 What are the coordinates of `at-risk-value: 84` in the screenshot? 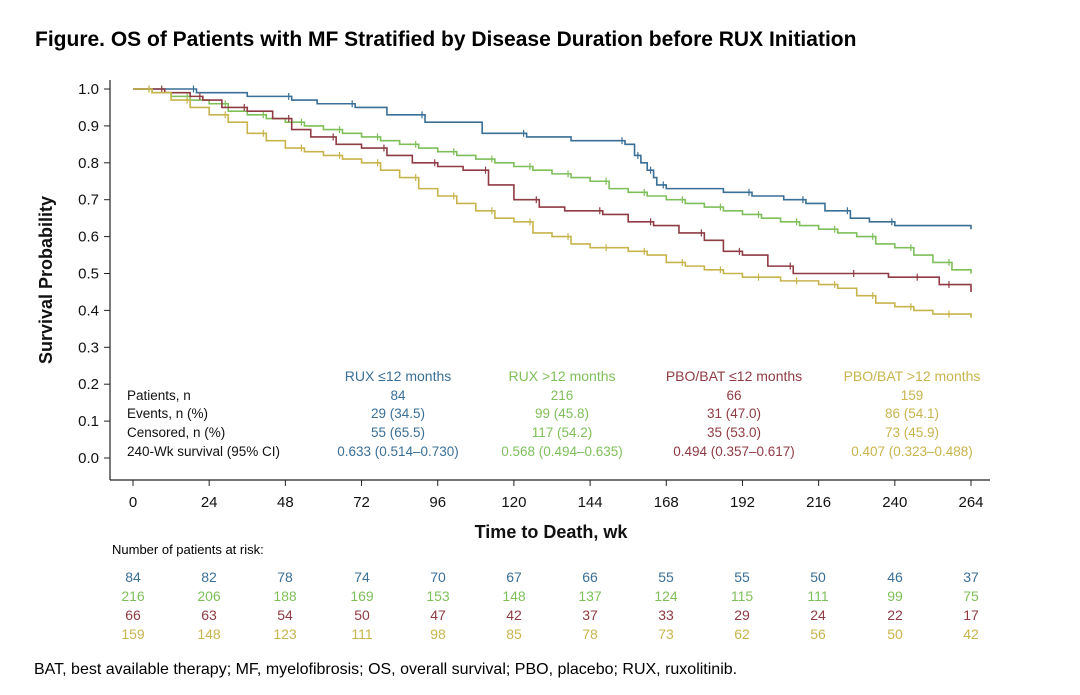 It's located at (133, 577).